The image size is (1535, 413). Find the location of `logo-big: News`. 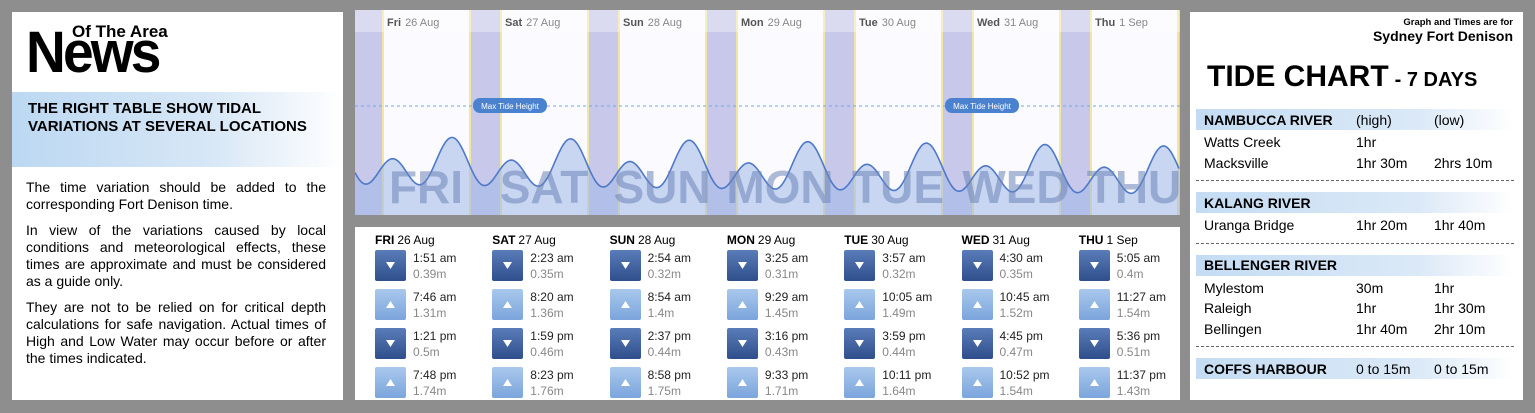

logo-big: News is located at coordinates (93, 52).